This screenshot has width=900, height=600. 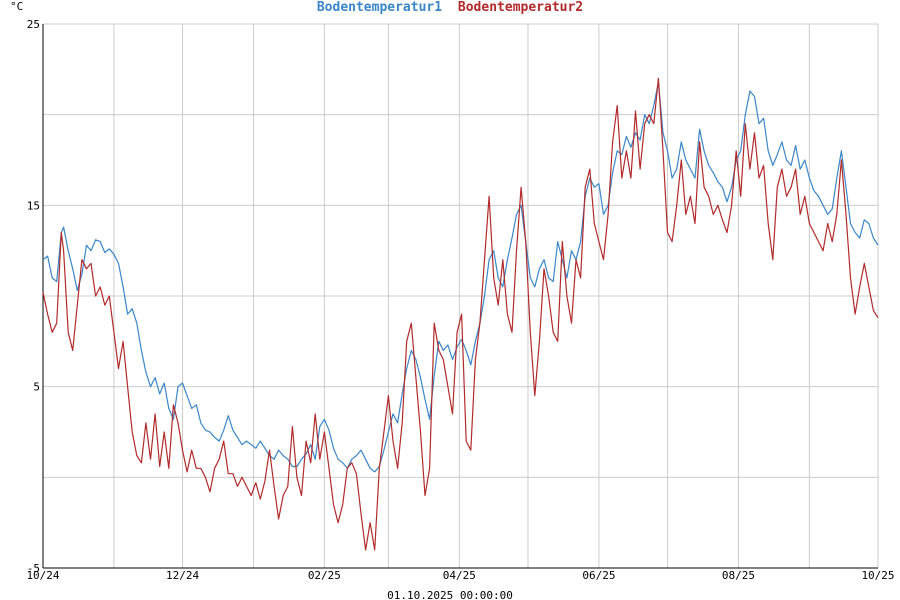 What do you see at coordinates (42, 575) in the screenshot?
I see `x-tick-label: 10/24` at bounding box center [42, 575].